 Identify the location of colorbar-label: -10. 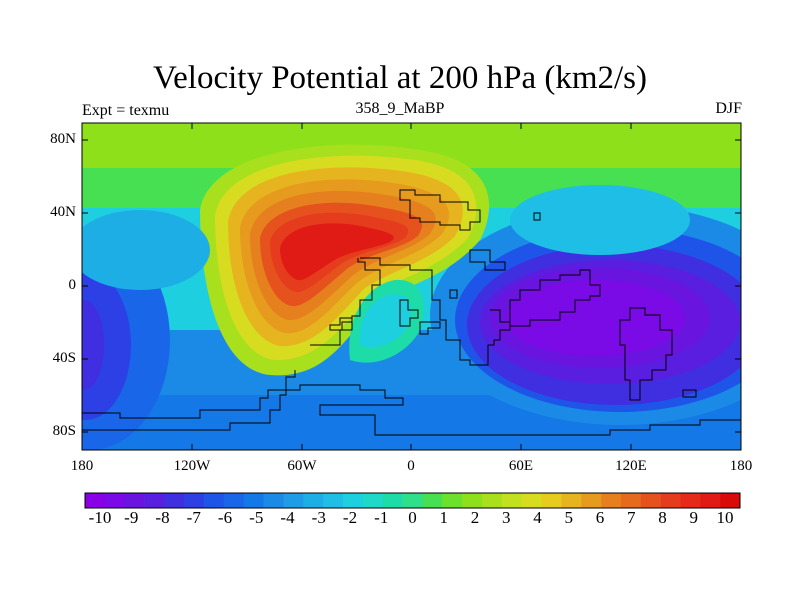
(100, 517).